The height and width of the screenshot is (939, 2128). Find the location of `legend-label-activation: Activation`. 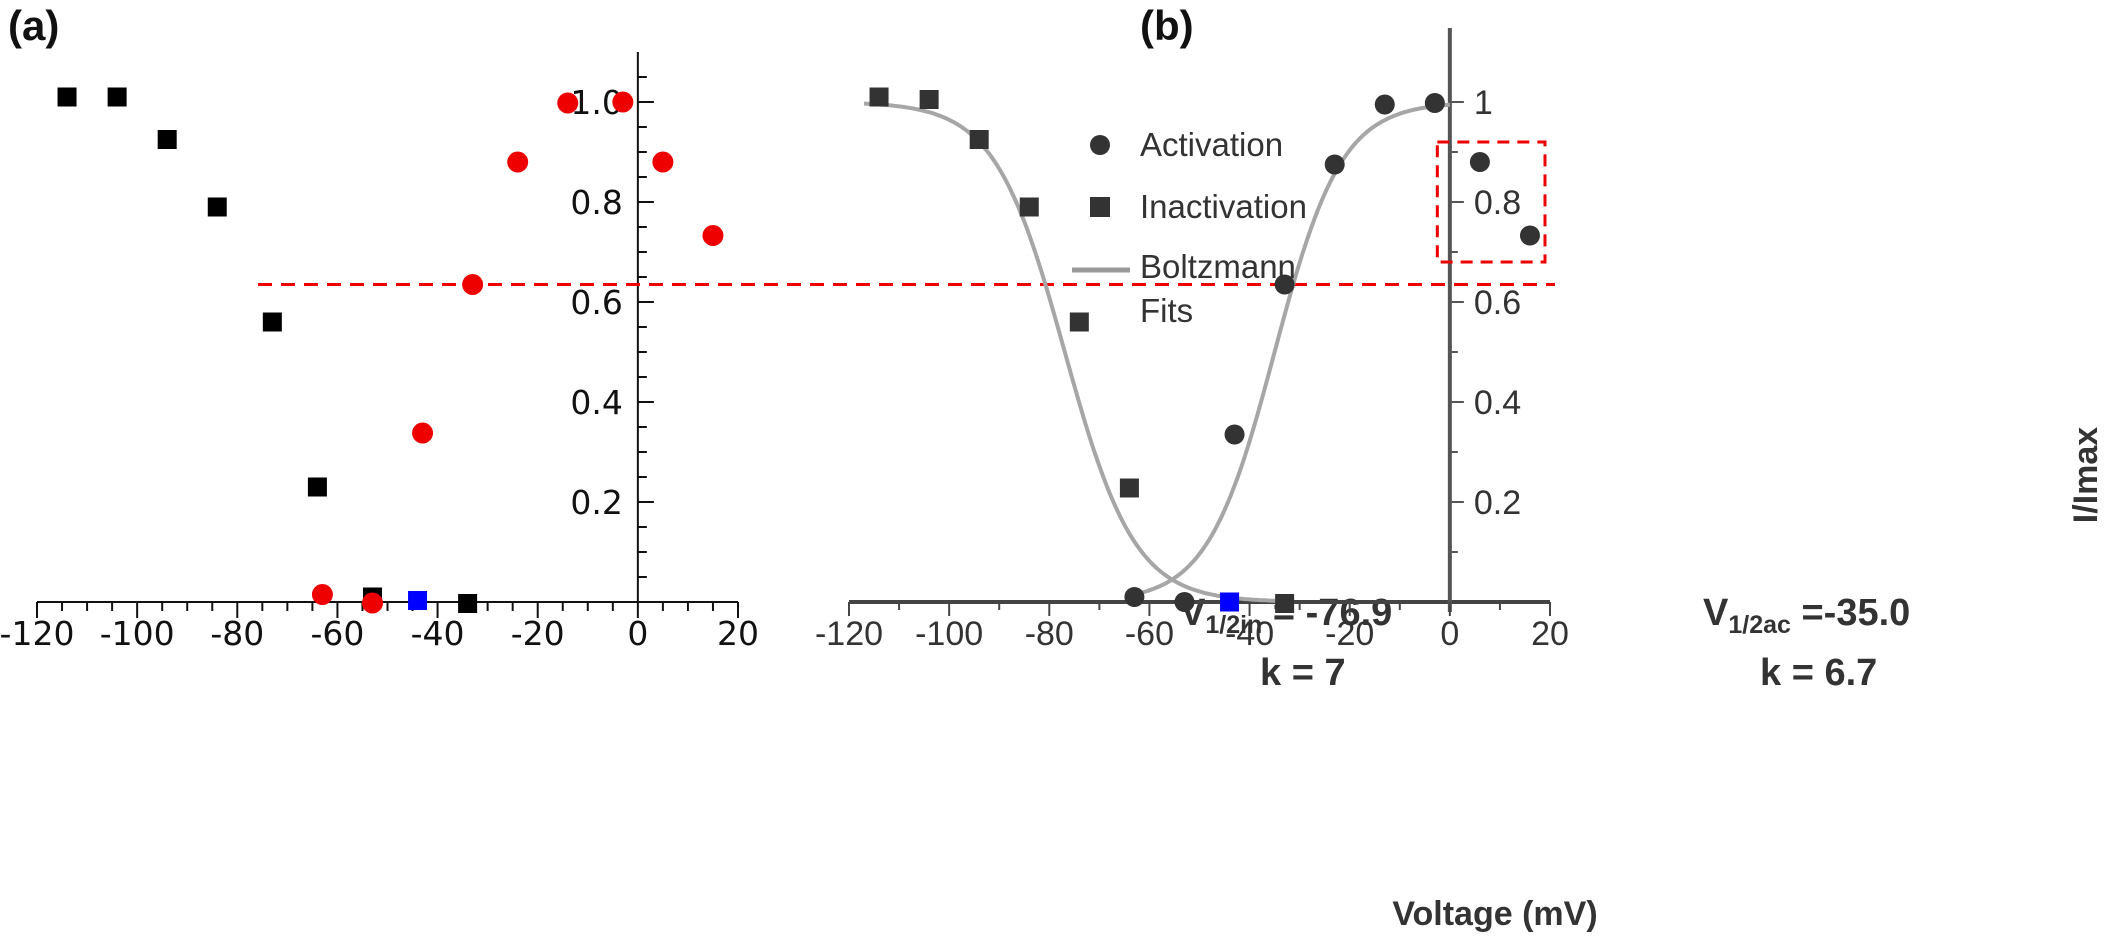

legend-label-activation: Activation is located at coordinates (1211, 144).